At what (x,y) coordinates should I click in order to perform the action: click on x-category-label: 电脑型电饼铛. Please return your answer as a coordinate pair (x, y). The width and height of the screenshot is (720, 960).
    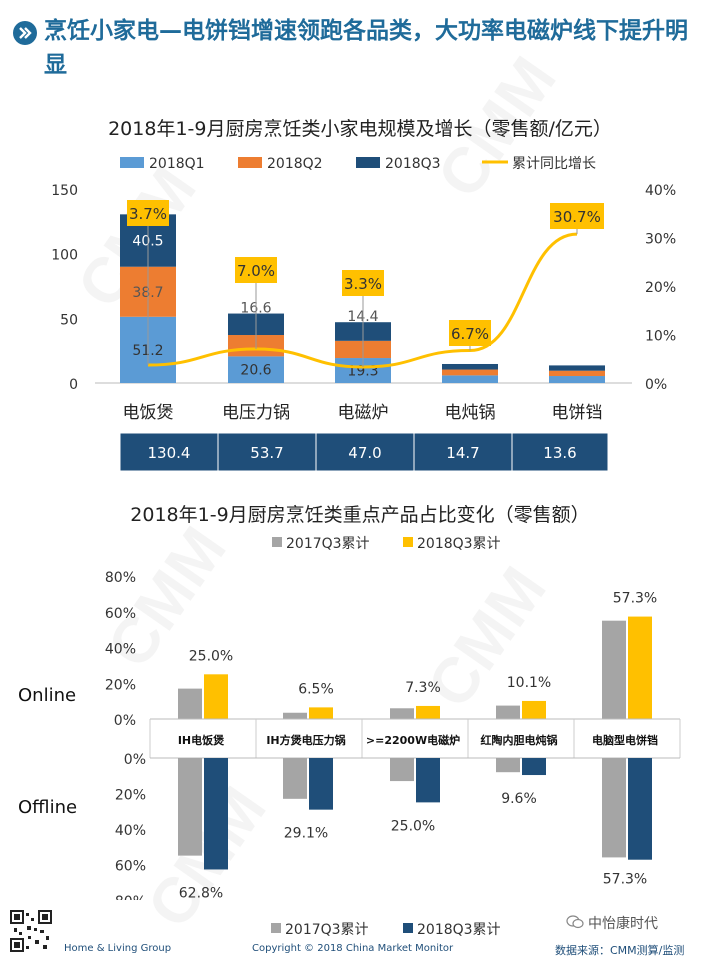
    Looking at the image, I should click on (625, 740).